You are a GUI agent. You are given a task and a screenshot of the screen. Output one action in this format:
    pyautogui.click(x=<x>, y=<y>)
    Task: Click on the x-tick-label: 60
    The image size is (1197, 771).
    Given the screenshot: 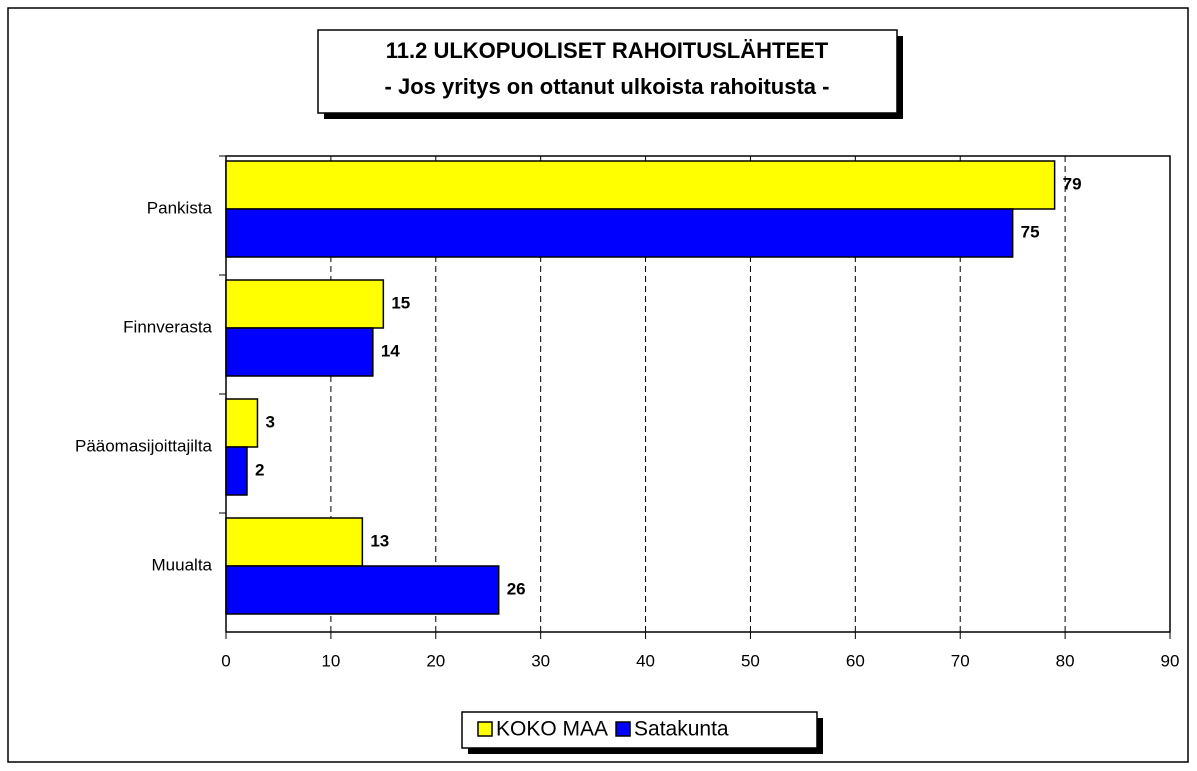 What is the action you would take?
    pyautogui.click(x=855, y=660)
    